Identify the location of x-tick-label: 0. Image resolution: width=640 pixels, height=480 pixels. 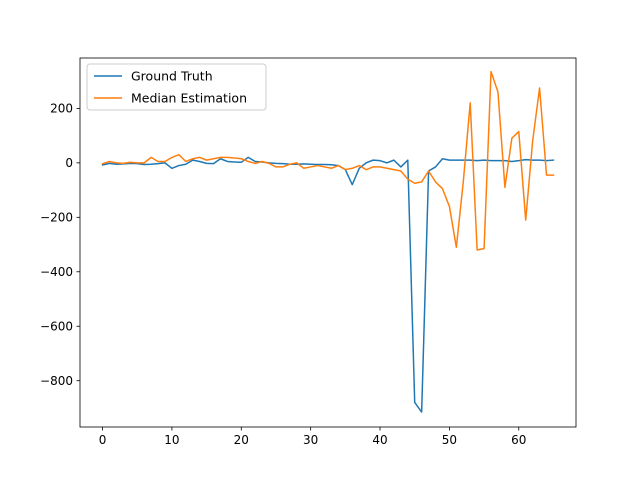
(103, 440).